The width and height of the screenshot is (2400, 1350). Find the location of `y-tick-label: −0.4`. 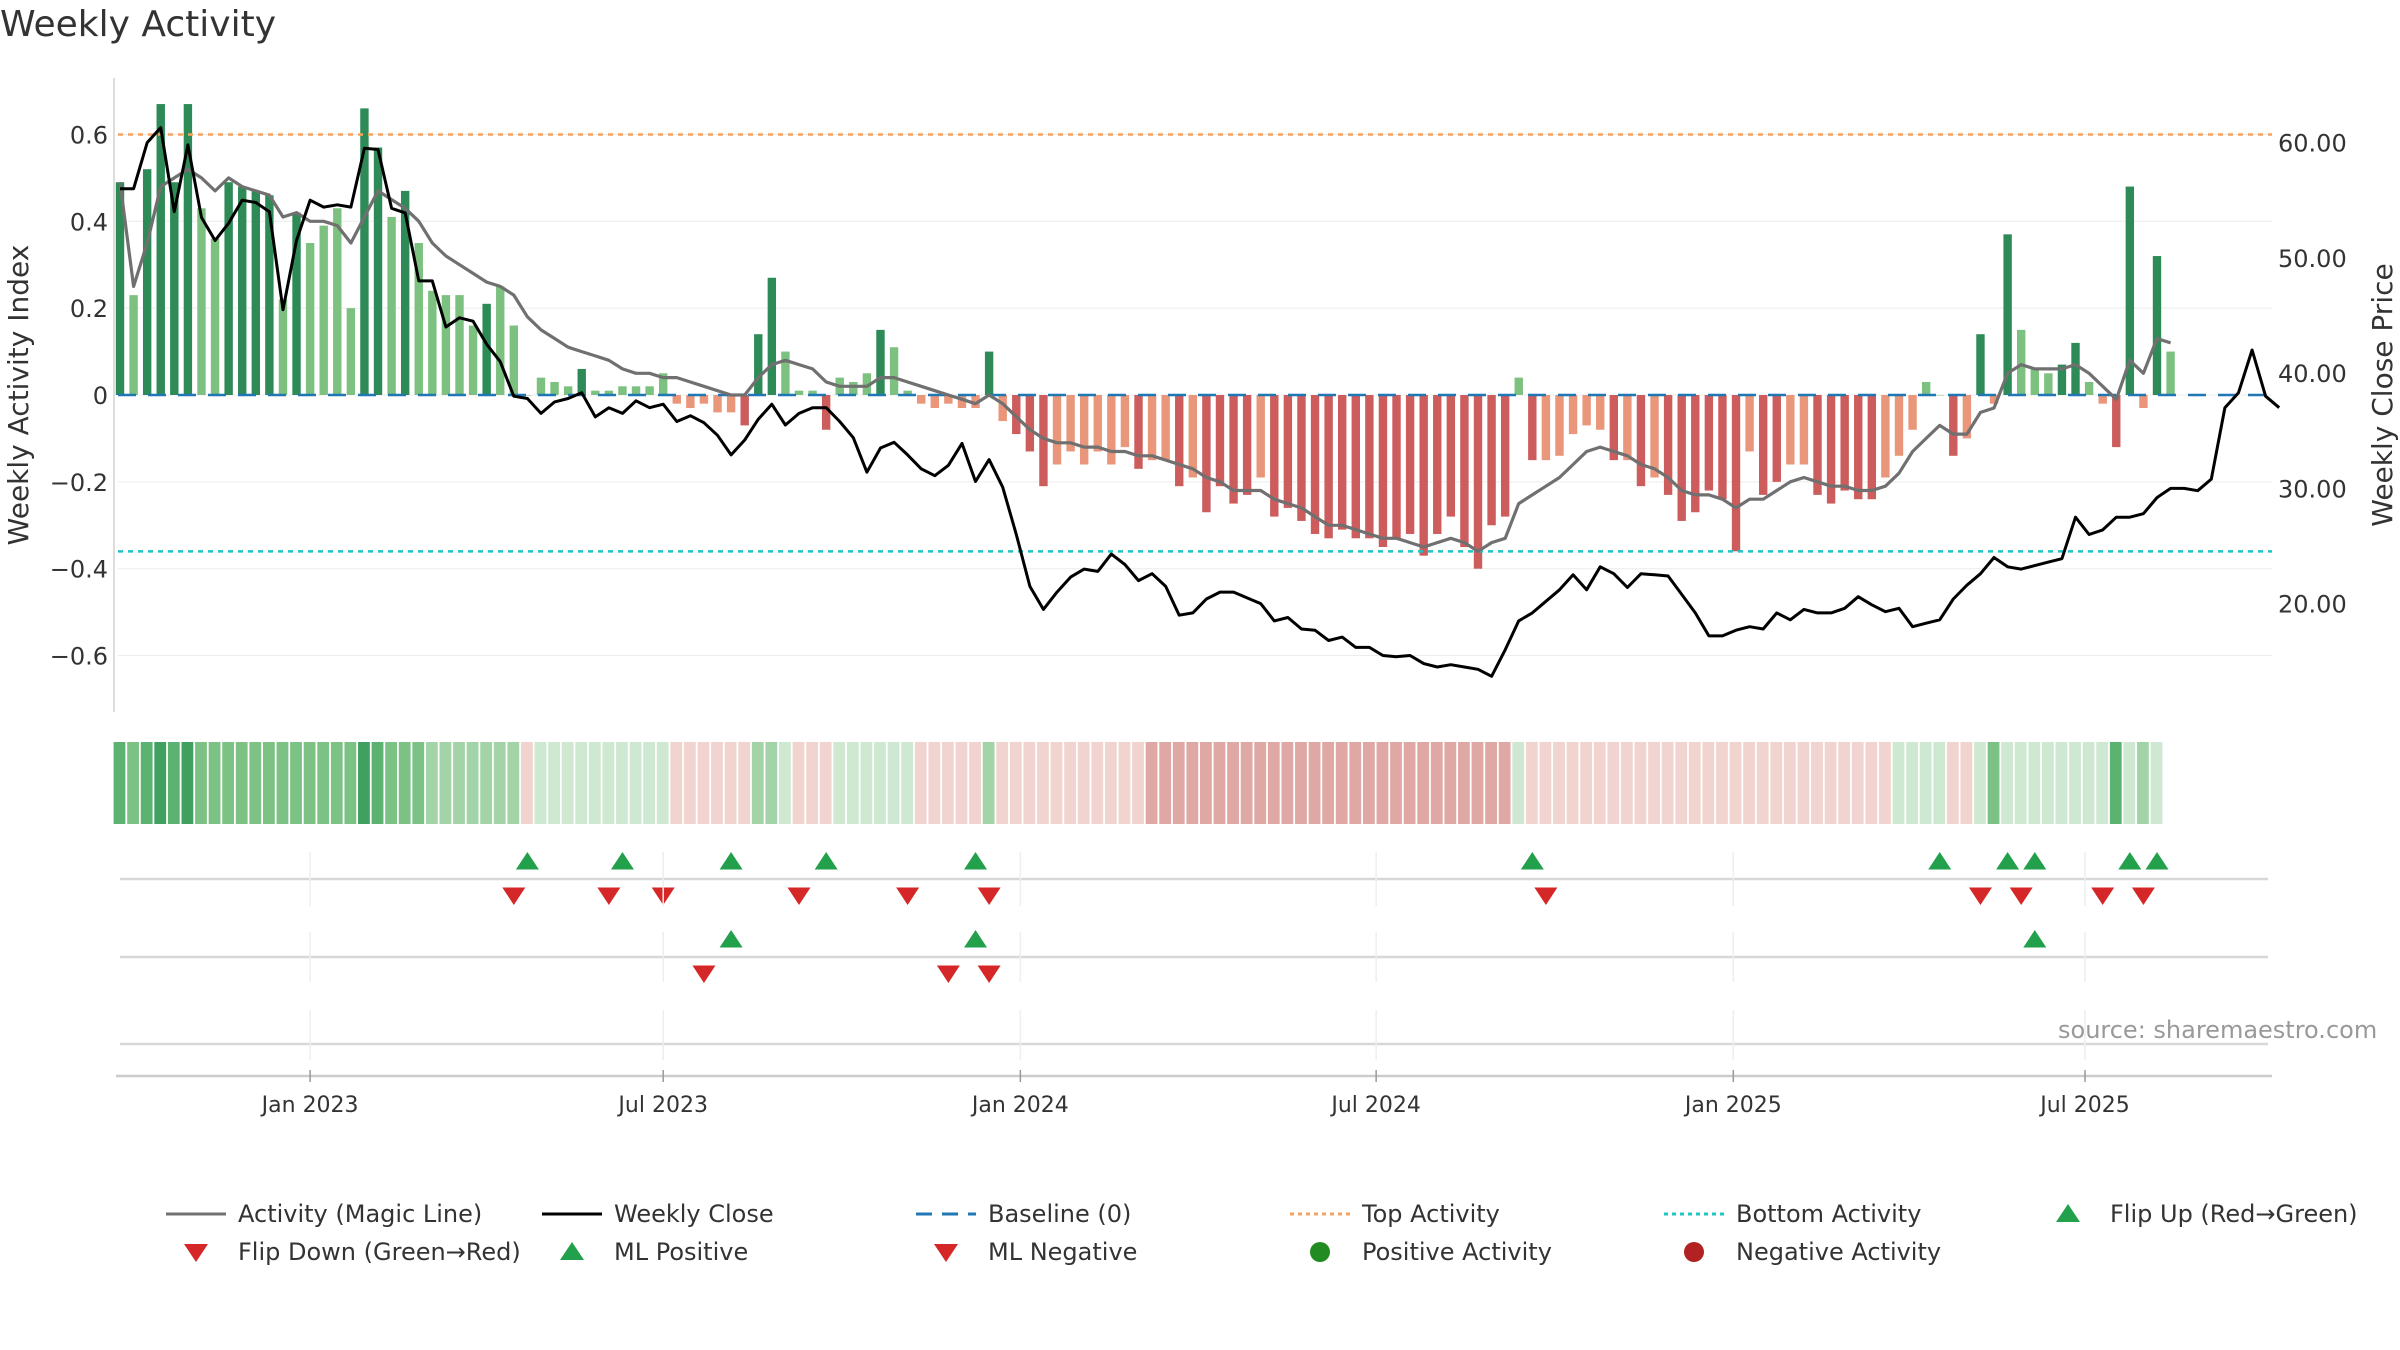

y-tick-label: −0.4 is located at coordinates (79, 570).